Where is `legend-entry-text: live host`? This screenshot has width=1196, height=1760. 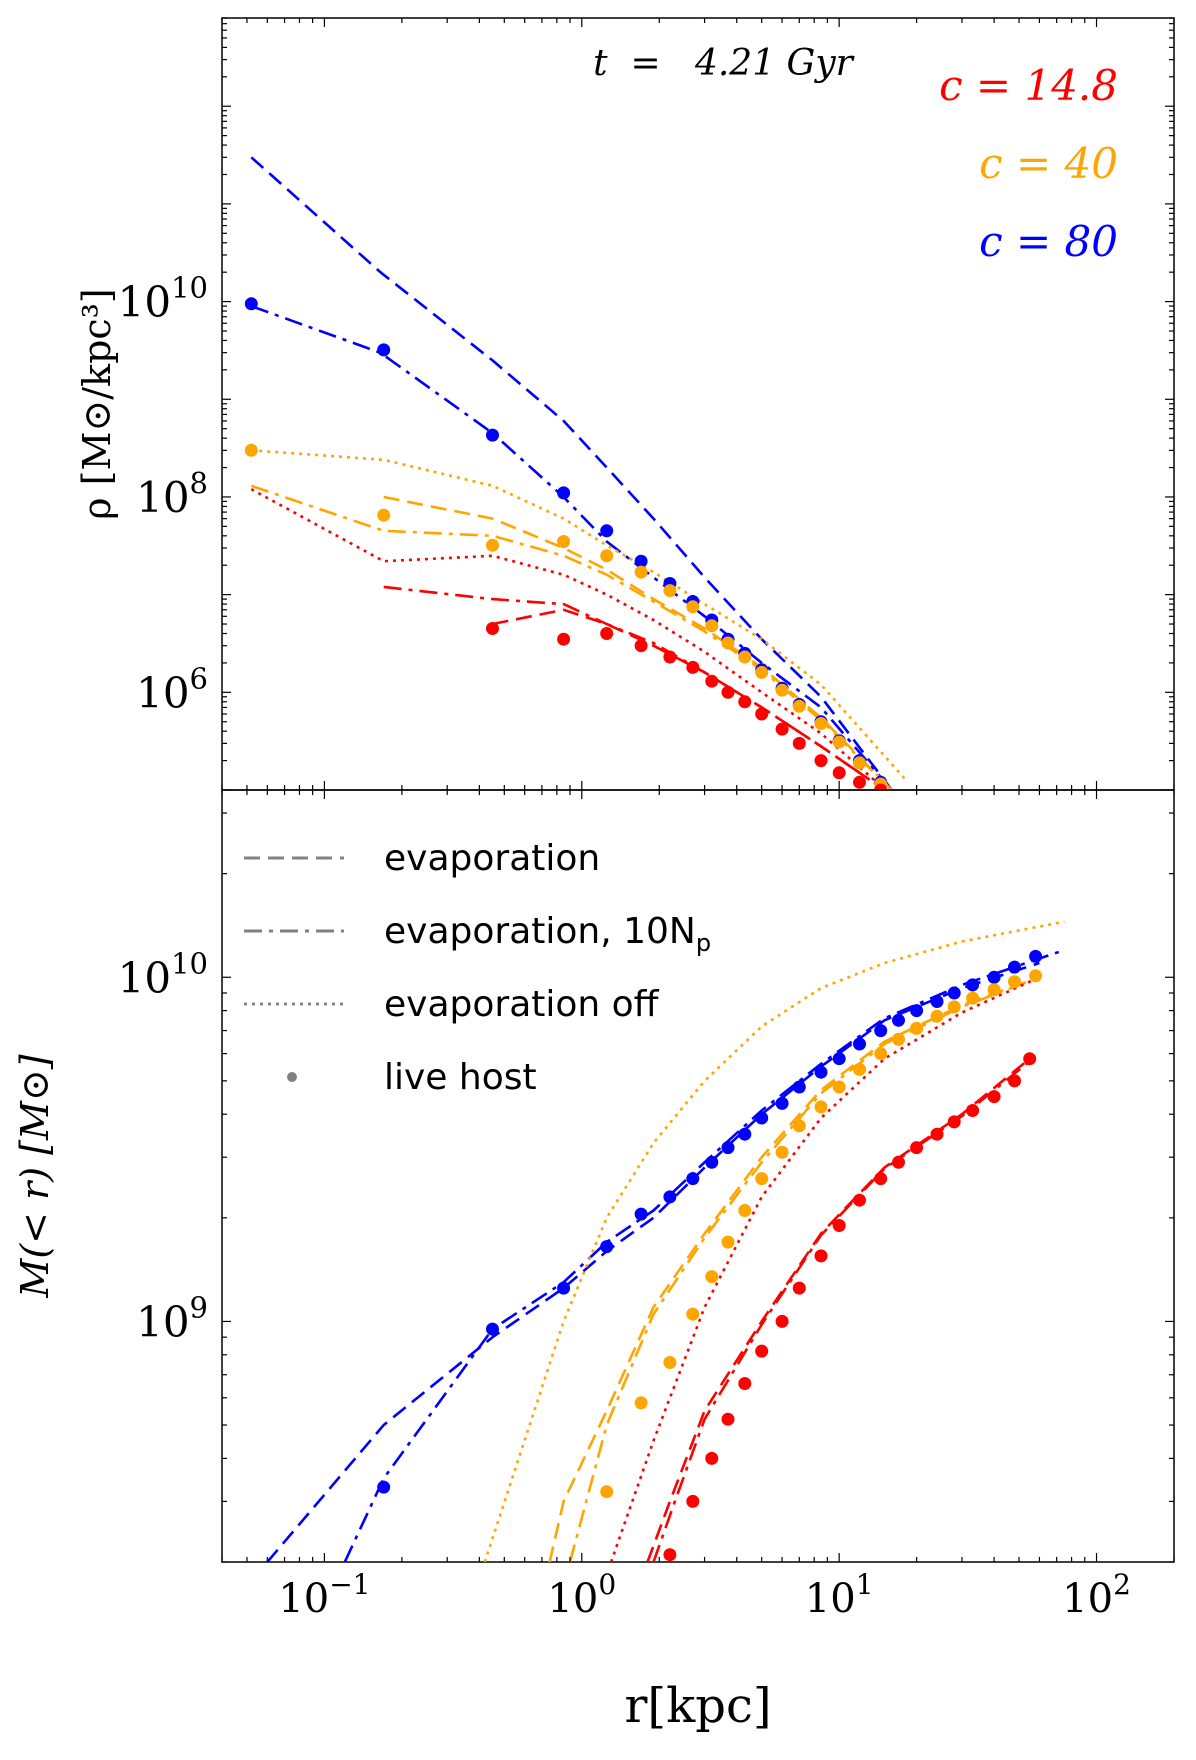
legend-entry-text: live host is located at coordinates (460, 1077).